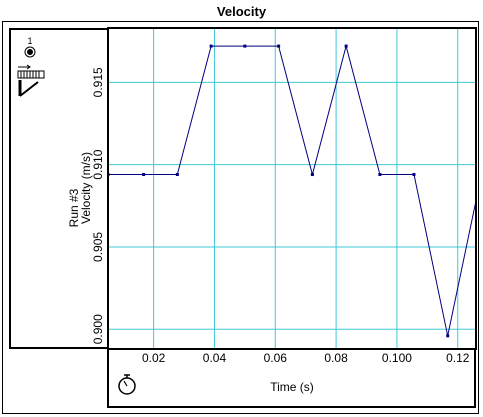  What do you see at coordinates (154, 358) in the screenshot?
I see `x-tick-label: 0.02` at bounding box center [154, 358].